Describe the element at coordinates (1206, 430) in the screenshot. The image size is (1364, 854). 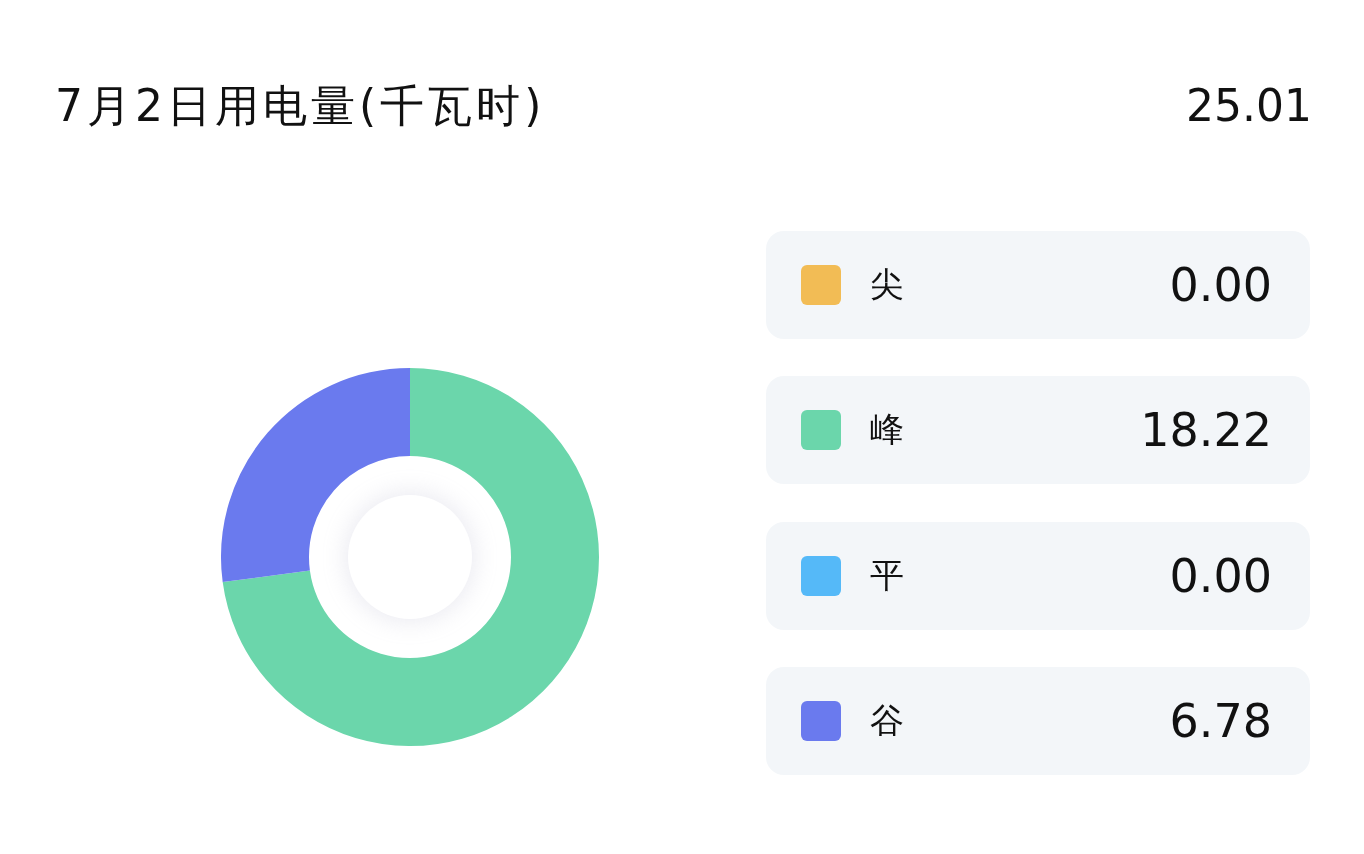
I see `data-label: 18.22` at that location.